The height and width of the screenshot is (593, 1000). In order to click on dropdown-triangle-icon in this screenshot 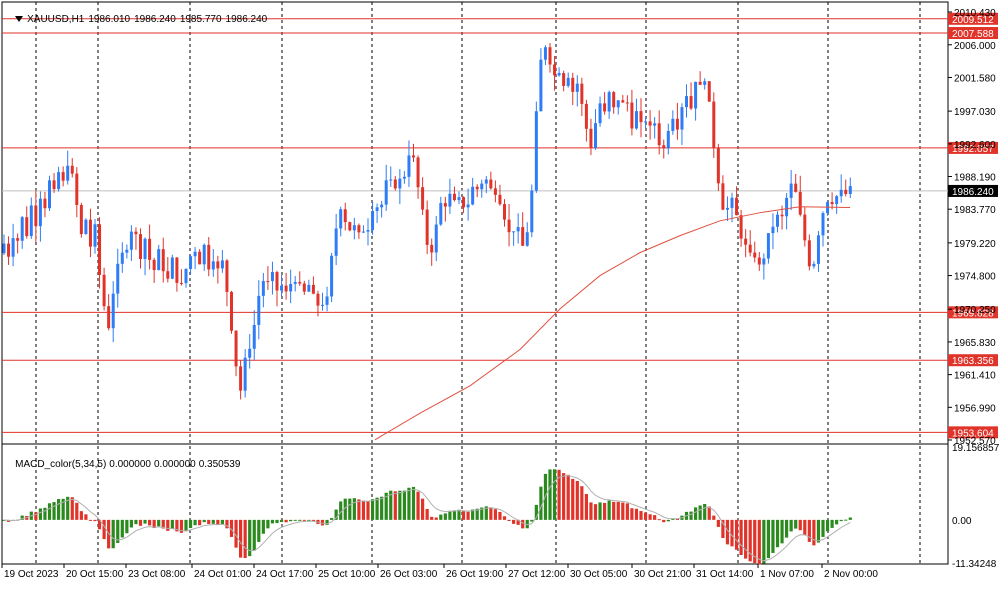, I will do `click(19, 19)`.